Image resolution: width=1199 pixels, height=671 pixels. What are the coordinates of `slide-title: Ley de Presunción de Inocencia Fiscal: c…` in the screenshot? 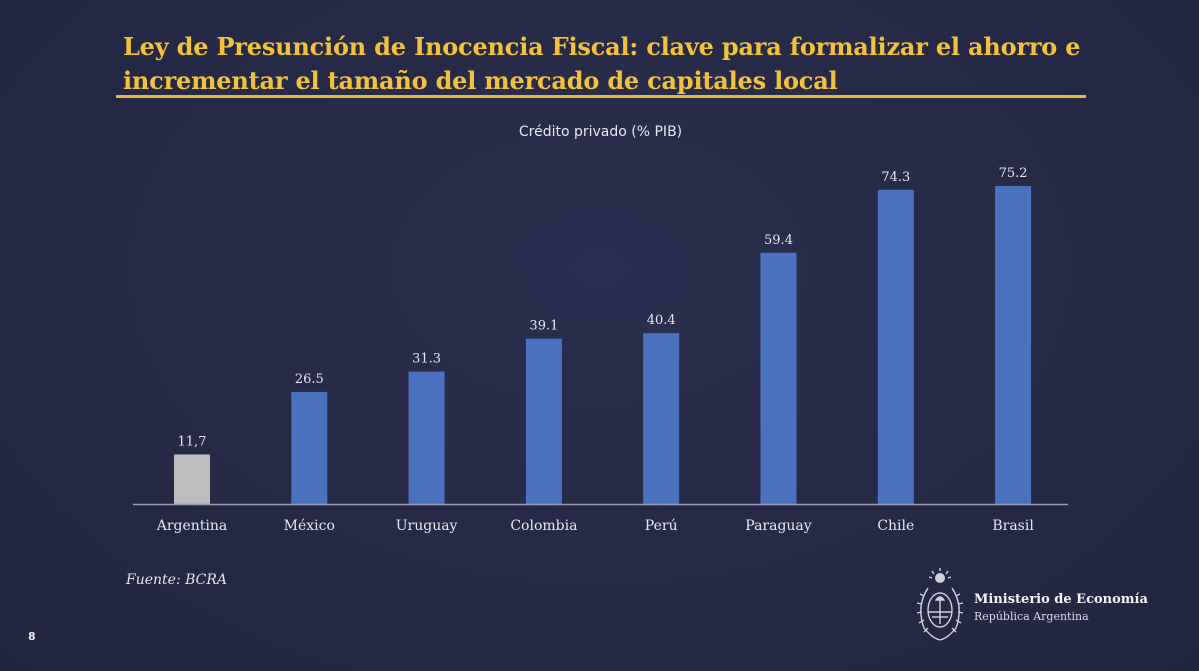 It's located at (603, 64).